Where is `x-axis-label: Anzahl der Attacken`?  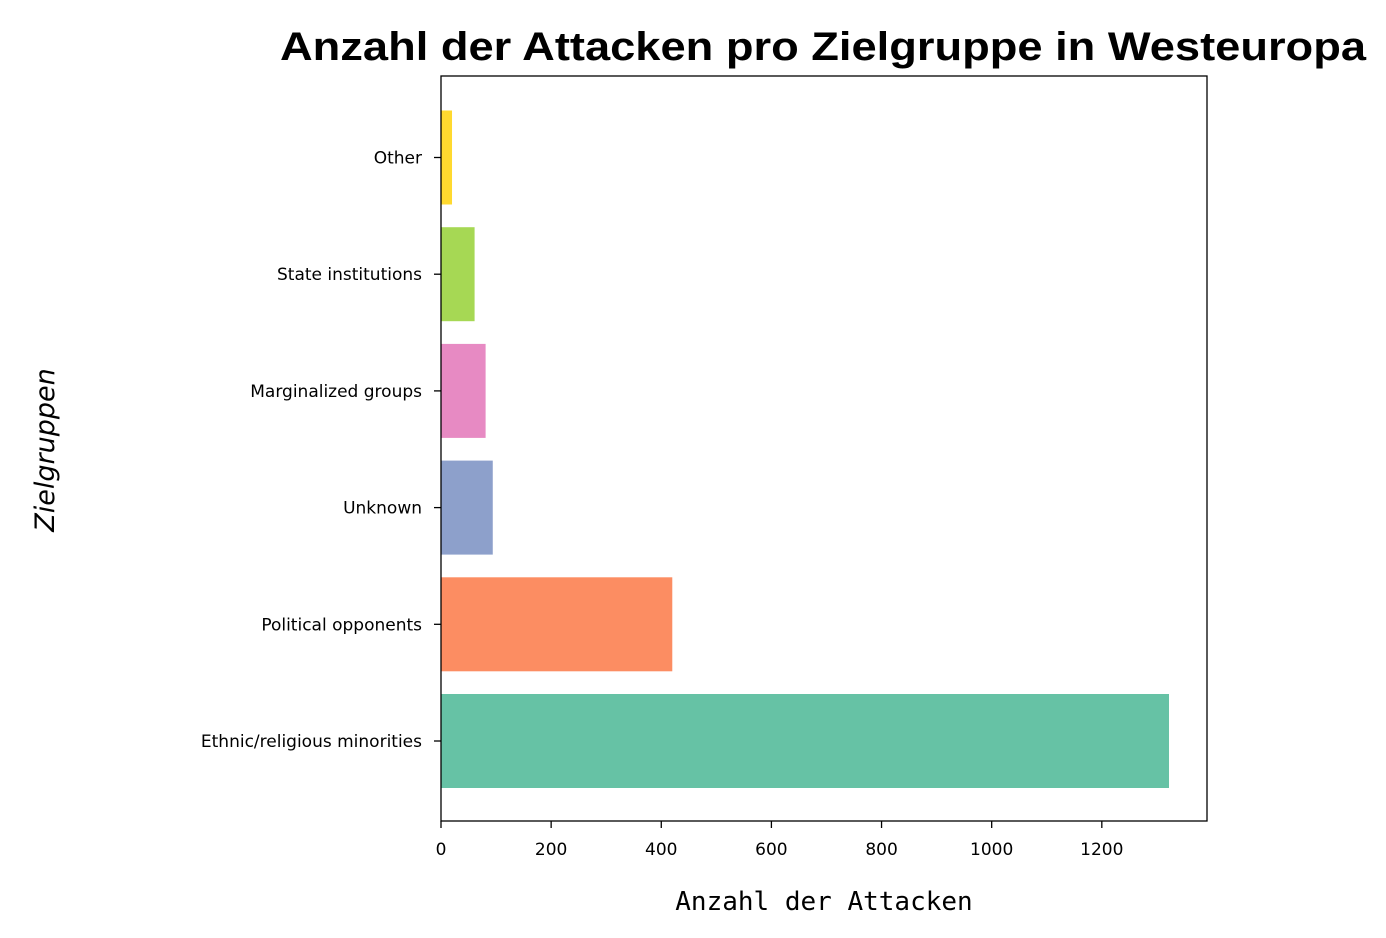
x-axis-label: Anzahl der Attacken is located at coordinates (823, 902).